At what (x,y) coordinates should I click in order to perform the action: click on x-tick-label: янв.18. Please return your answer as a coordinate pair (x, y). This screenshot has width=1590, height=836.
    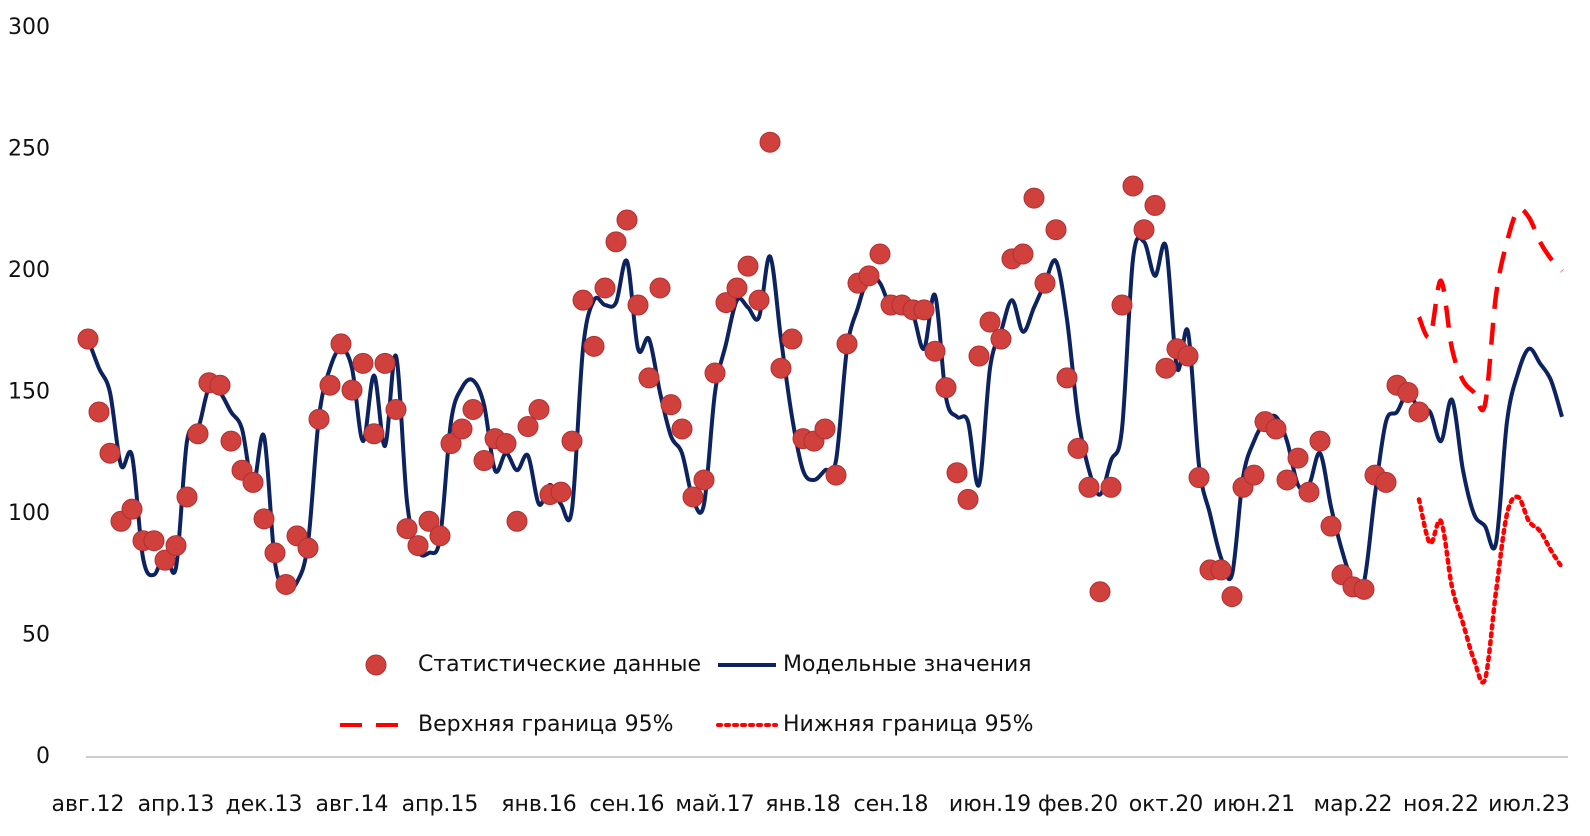
    Looking at the image, I should click on (803, 804).